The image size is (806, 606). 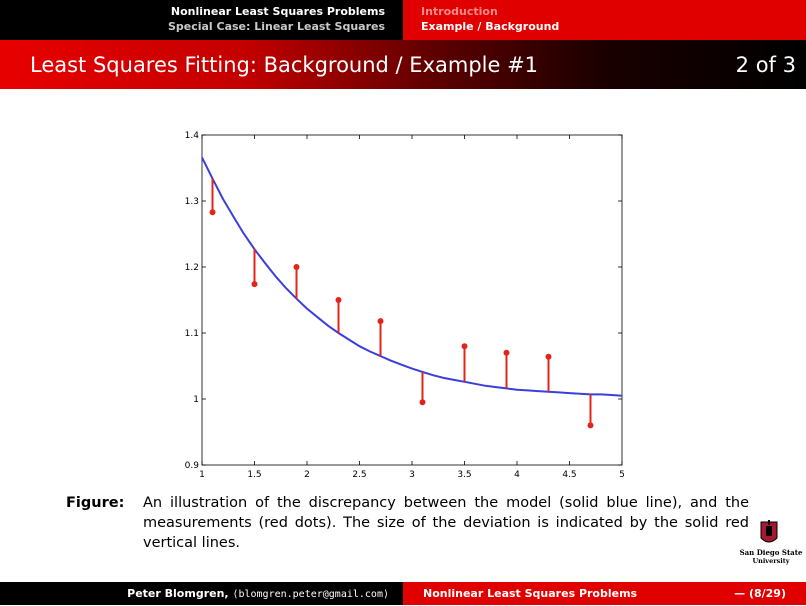 I want to click on slide-counter: 2 of 3, so click(x=765, y=65).